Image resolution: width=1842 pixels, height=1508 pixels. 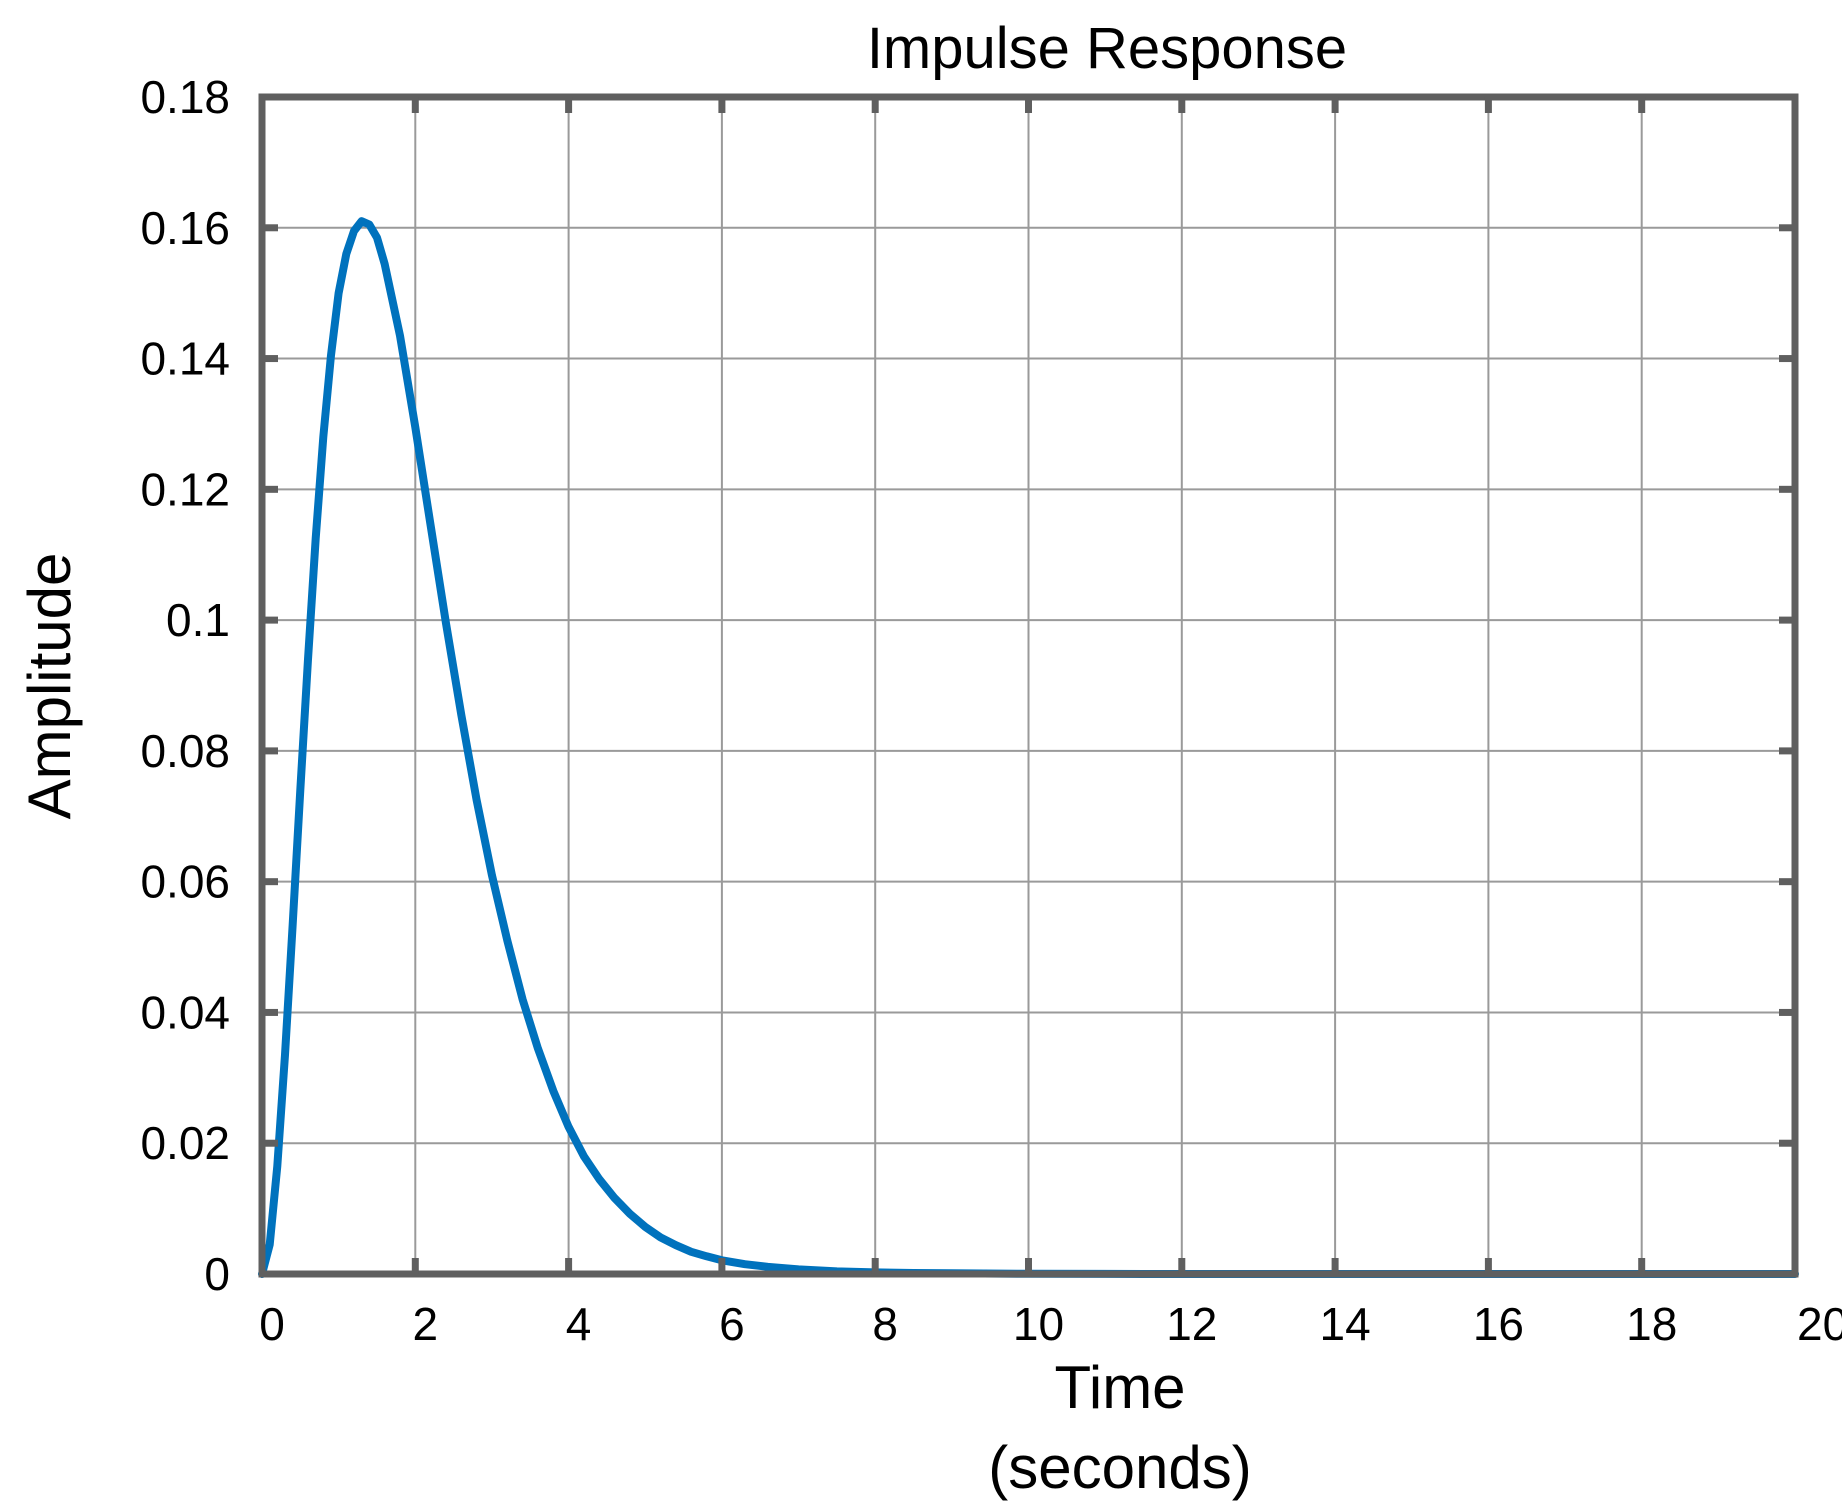 What do you see at coordinates (732, 1324) in the screenshot?
I see `x-tick-label: 6` at bounding box center [732, 1324].